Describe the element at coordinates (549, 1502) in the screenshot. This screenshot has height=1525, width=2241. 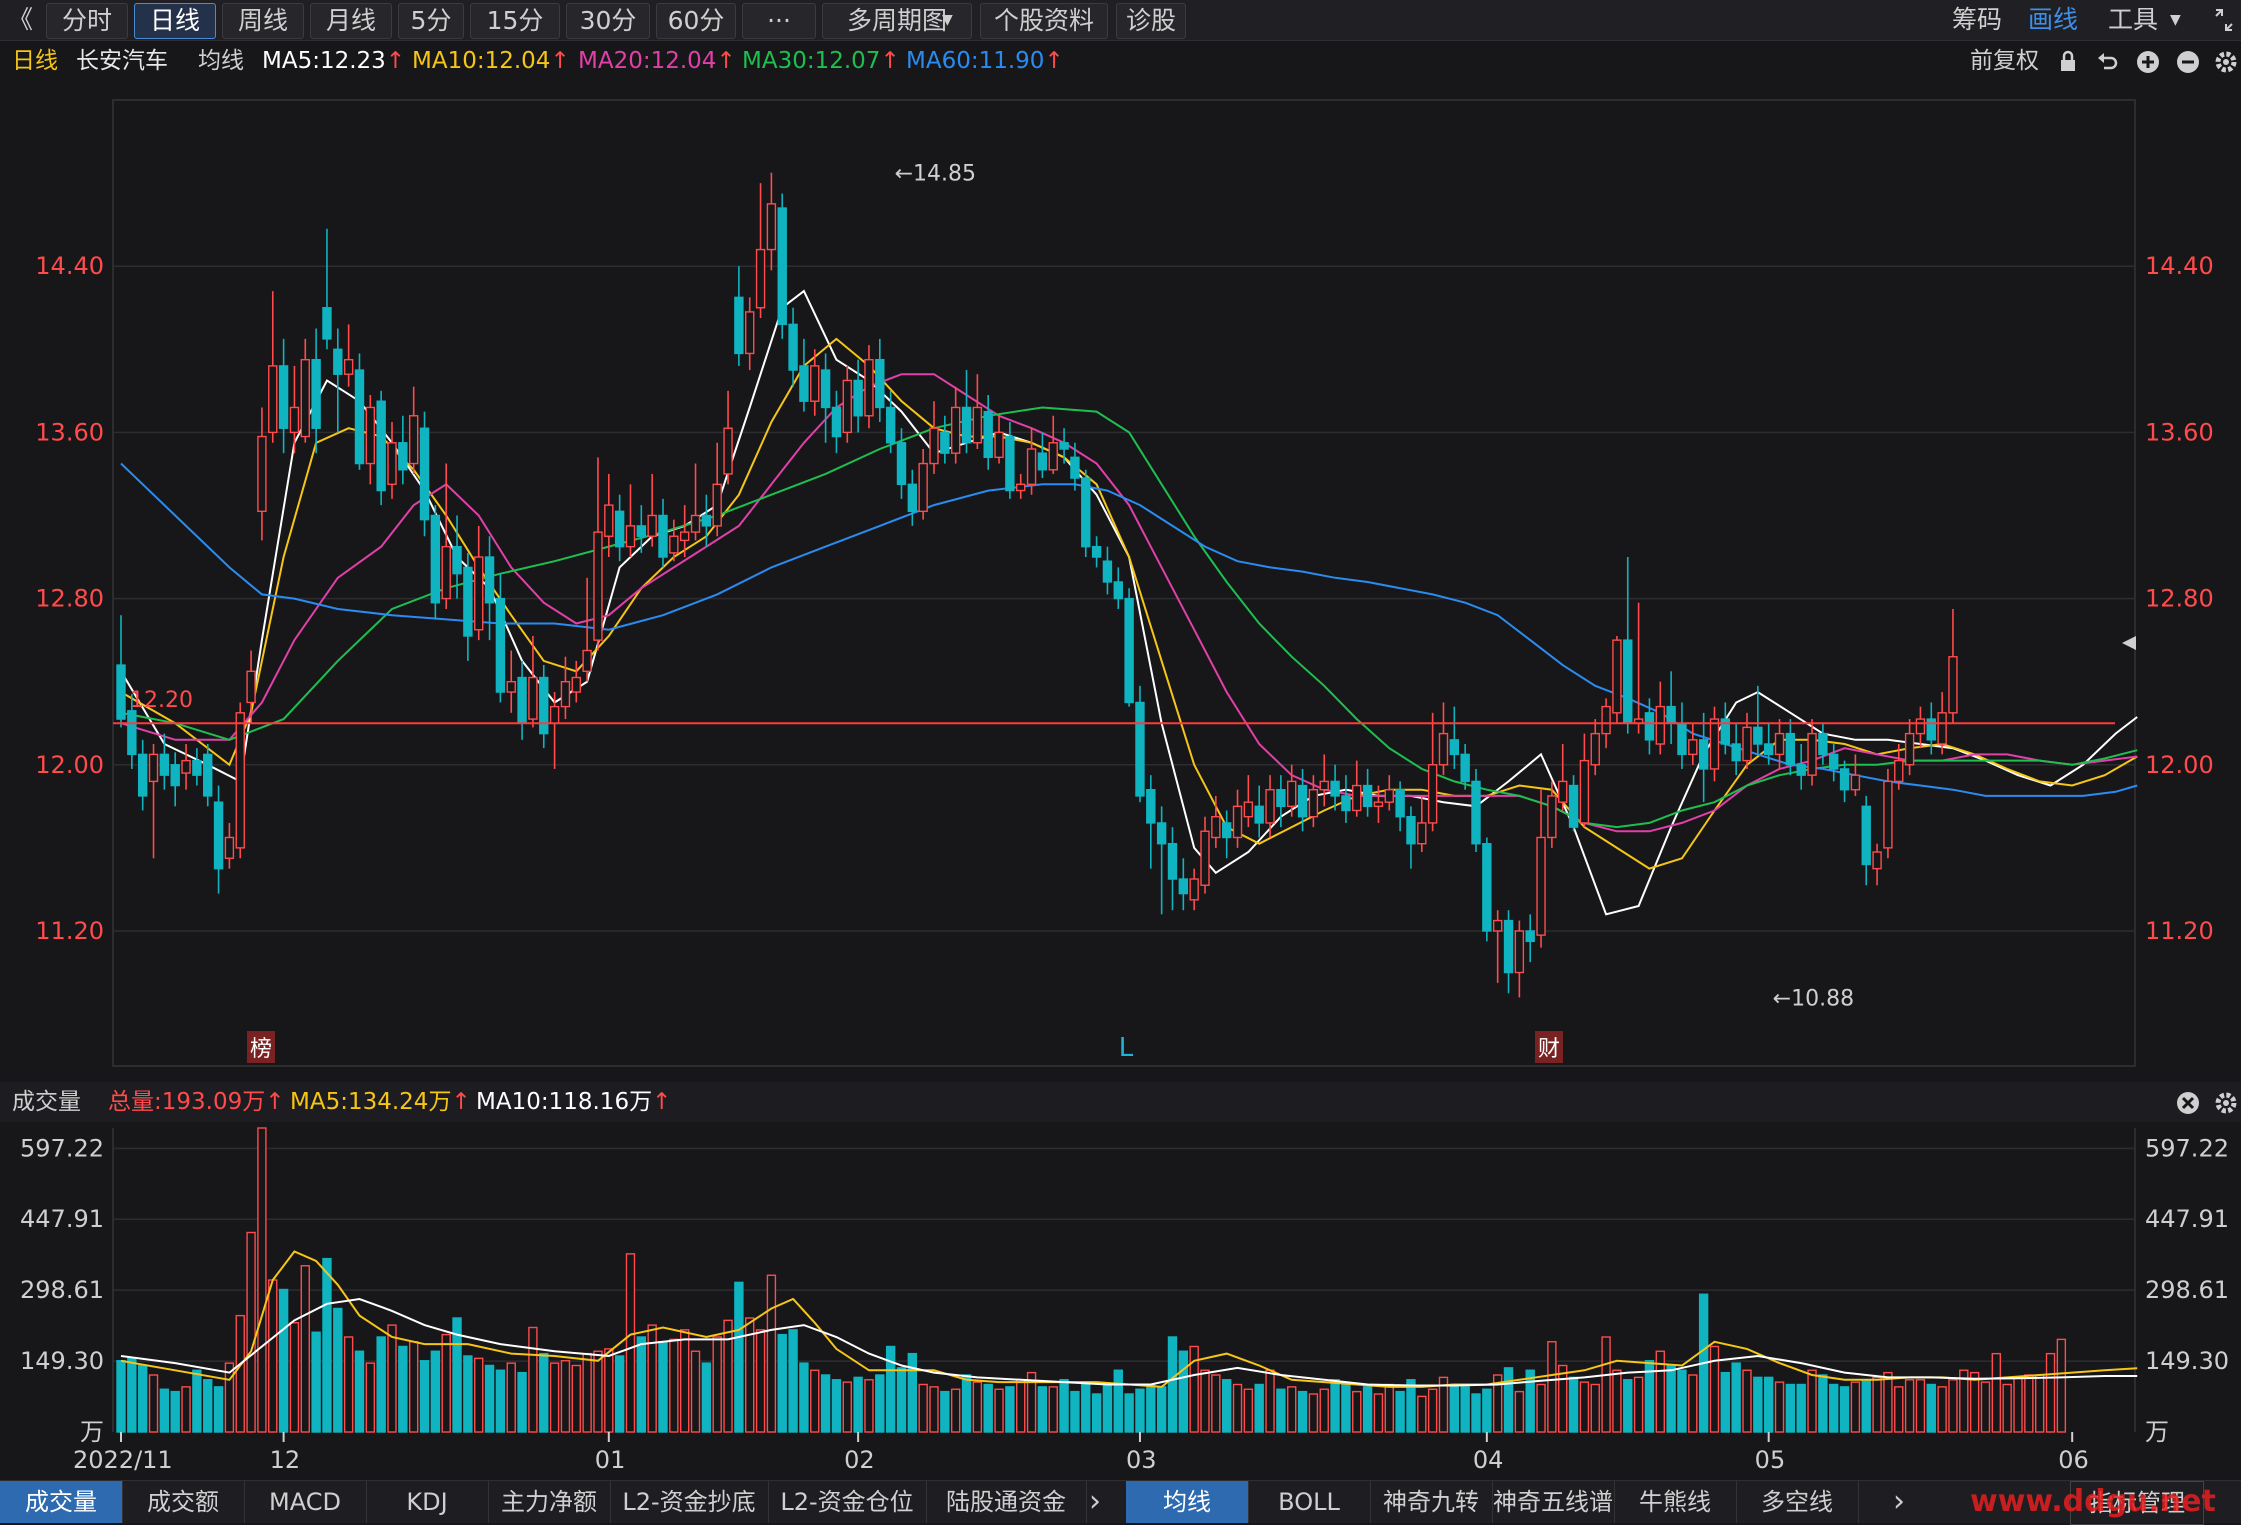
I see `indicator-tab-4: 主力净额` at that location.